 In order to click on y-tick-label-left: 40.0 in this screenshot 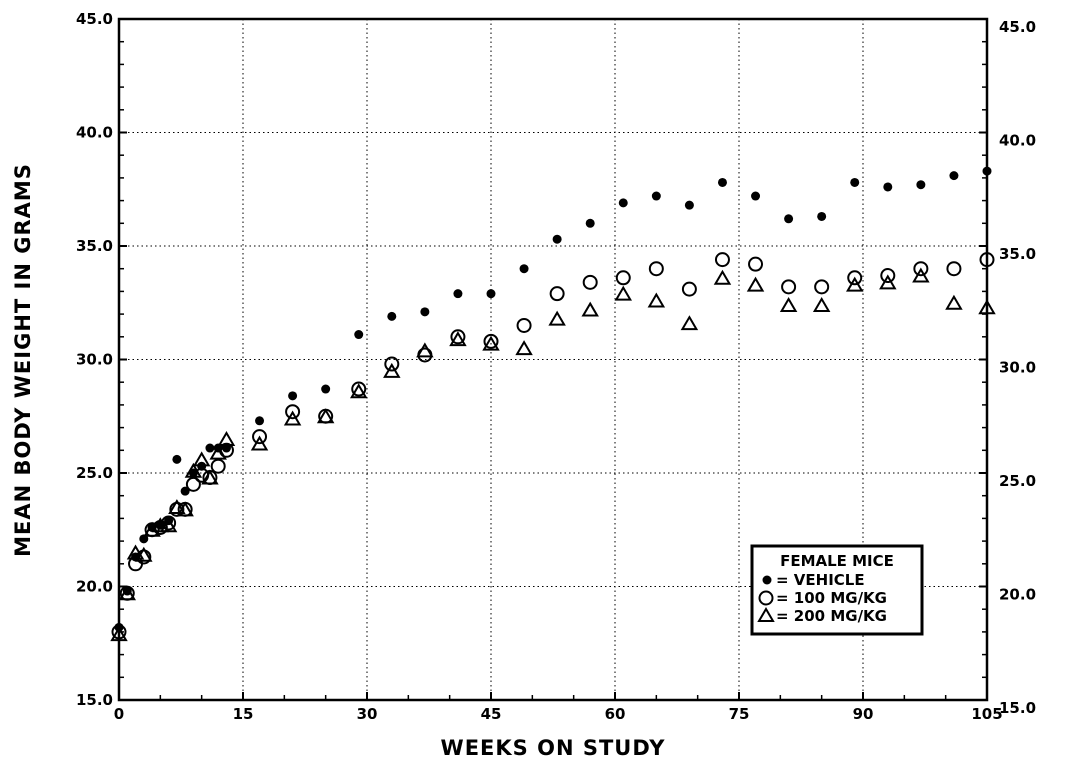, I will do `click(94, 133)`.